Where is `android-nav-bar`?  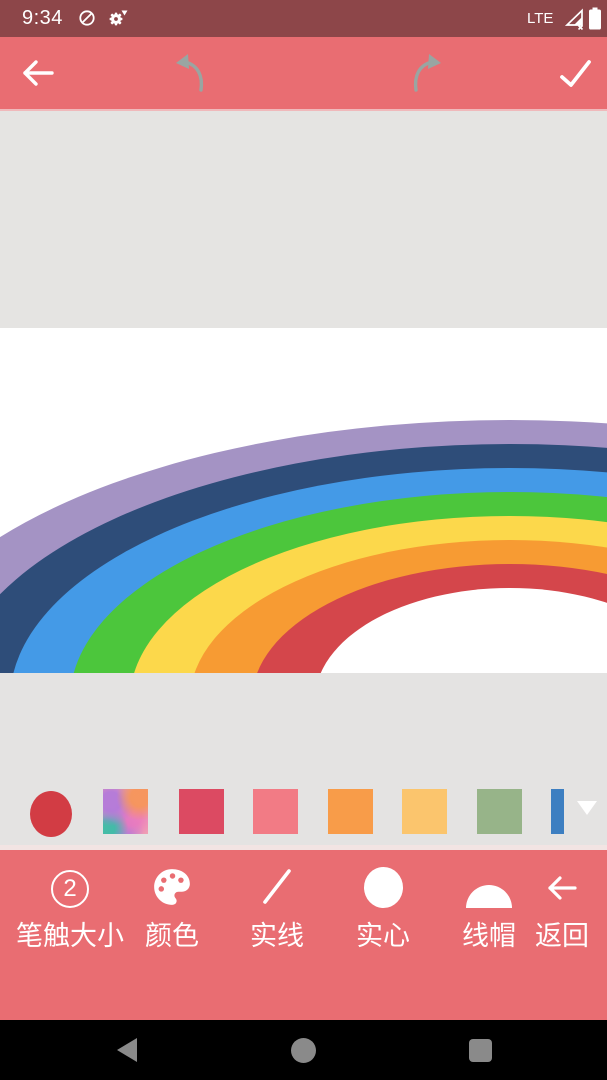 android-nav-bar is located at coordinates (303, 1050).